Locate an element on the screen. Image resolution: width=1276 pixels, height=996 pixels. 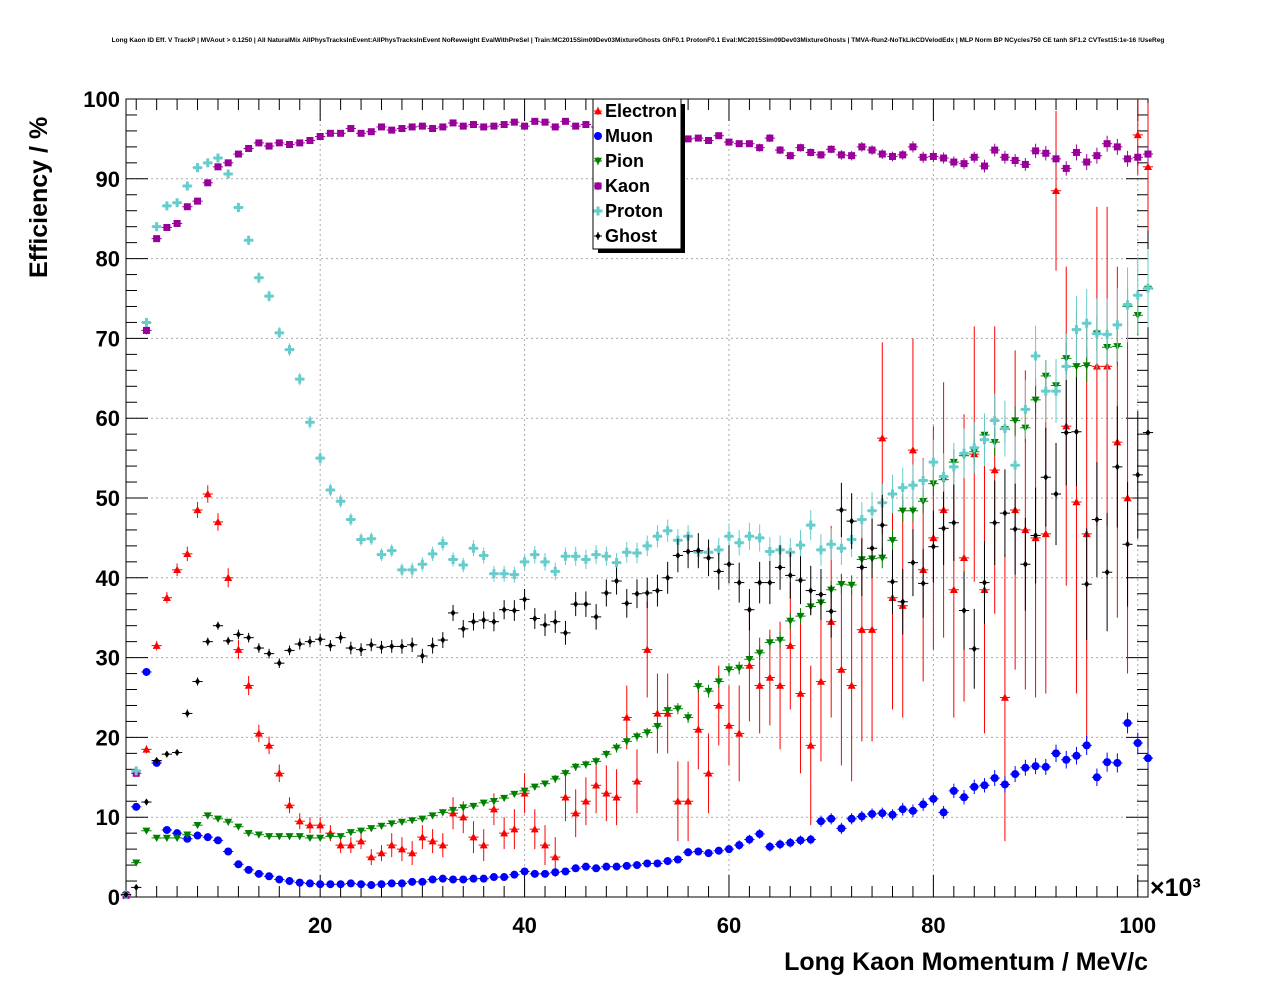
y-tick-label: 70 is located at coordinates (108, 338).